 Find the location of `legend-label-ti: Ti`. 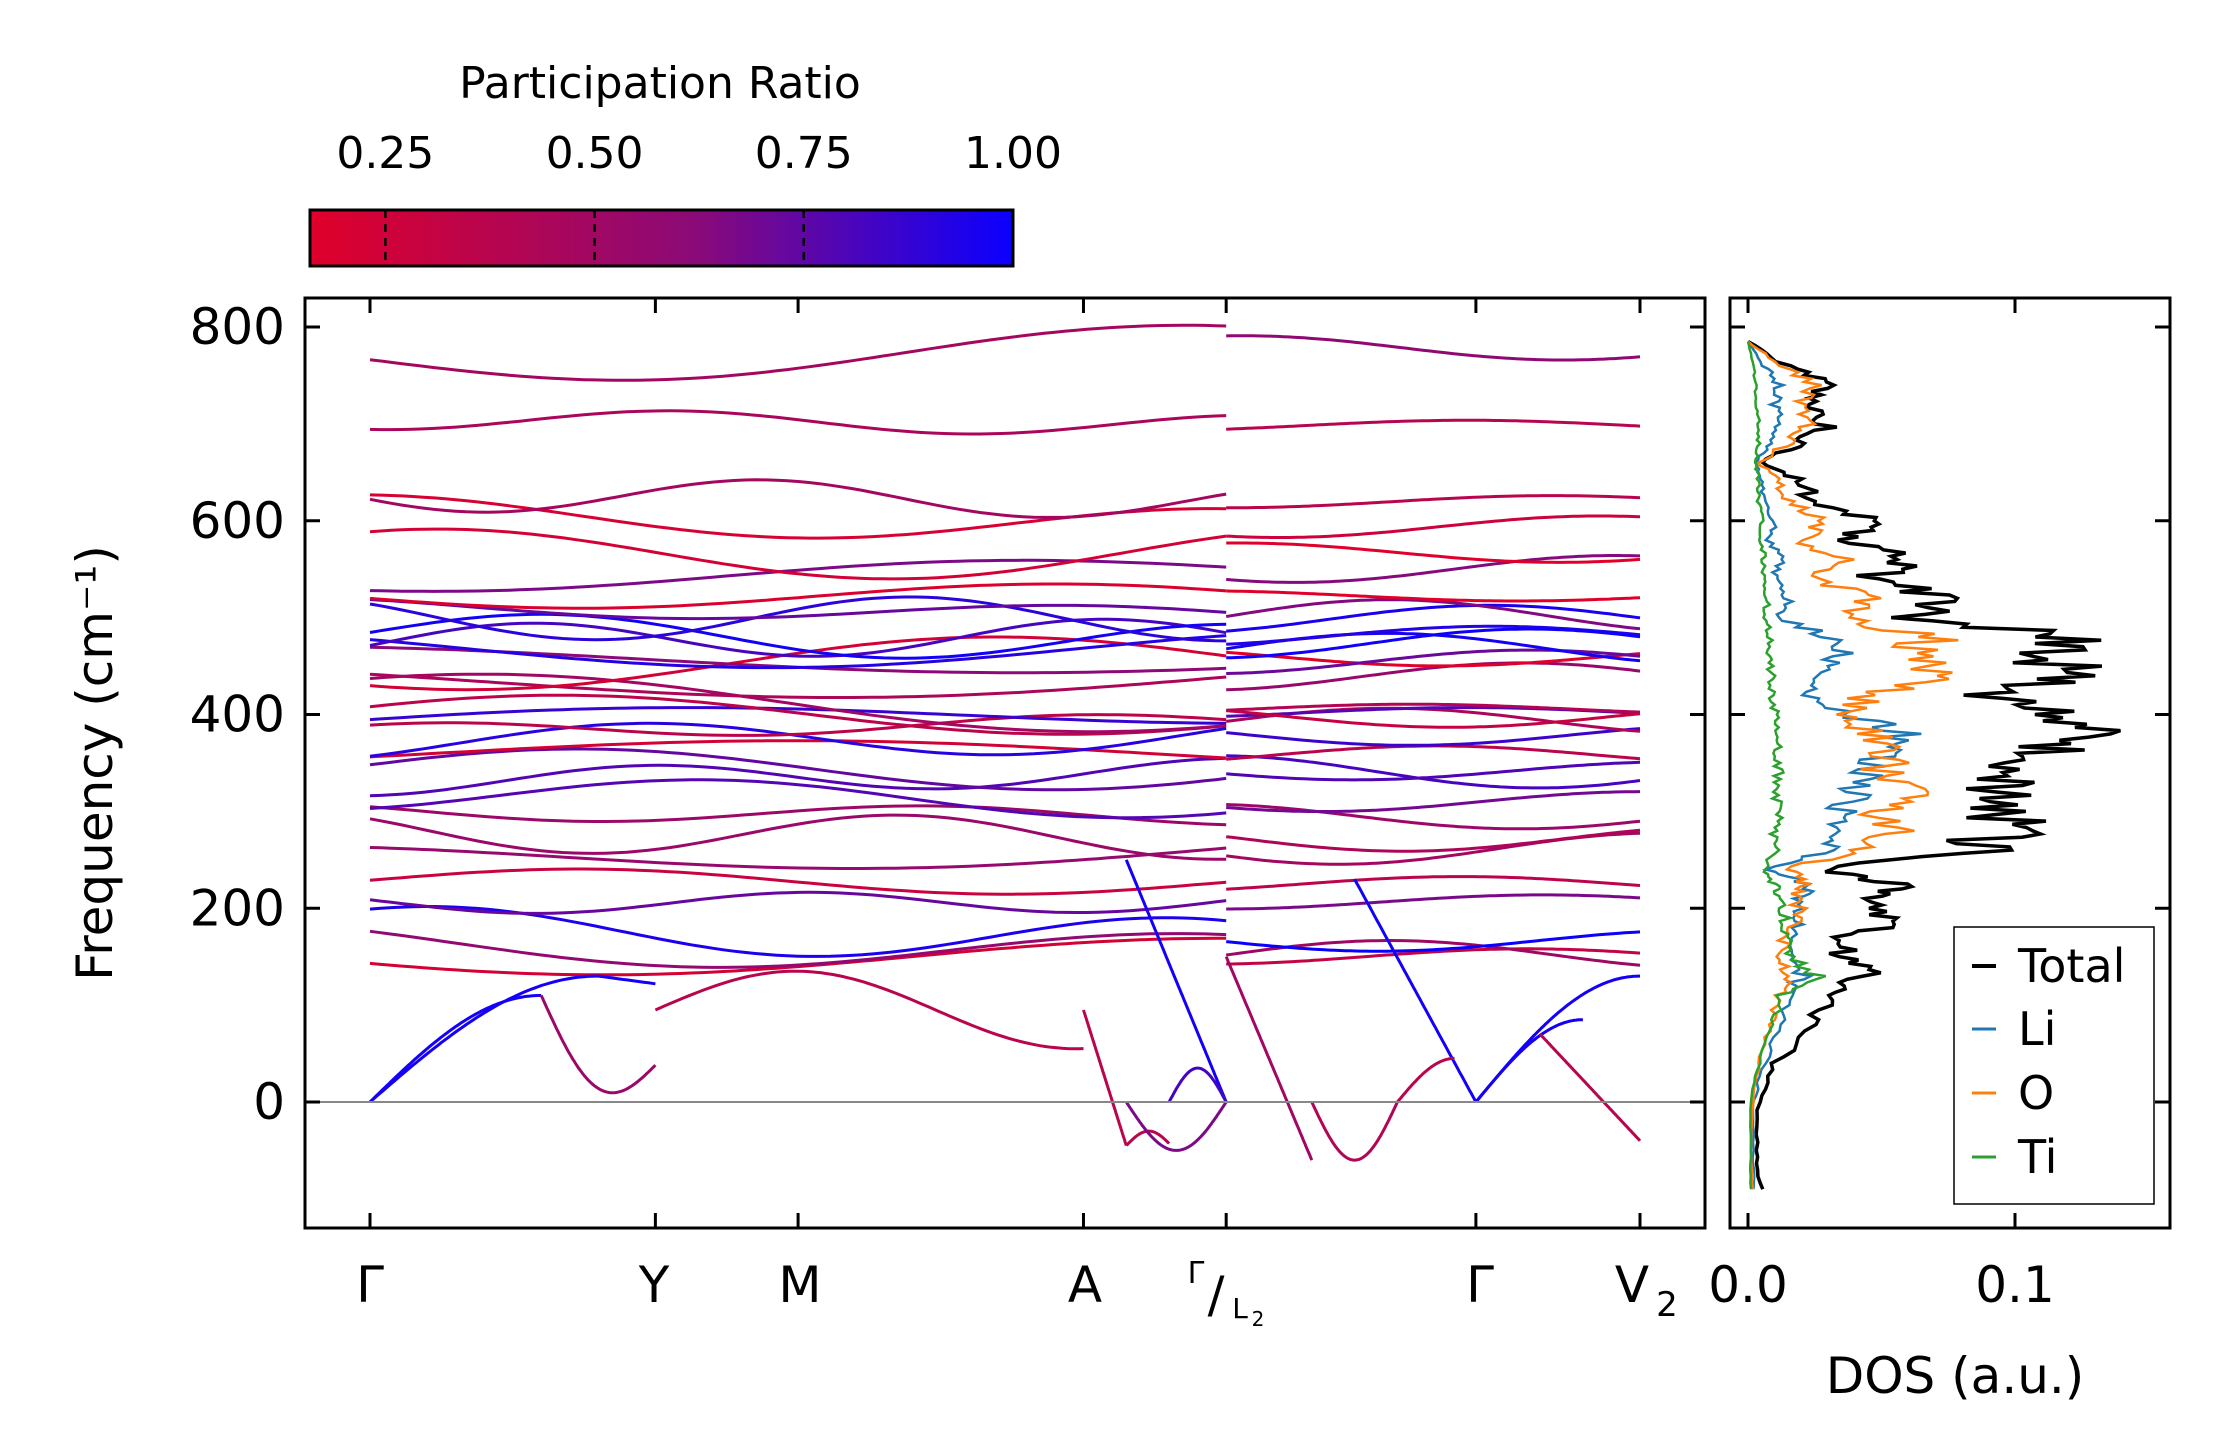

legend-label-ti: Ti is located at coordinates (2037, 1157).